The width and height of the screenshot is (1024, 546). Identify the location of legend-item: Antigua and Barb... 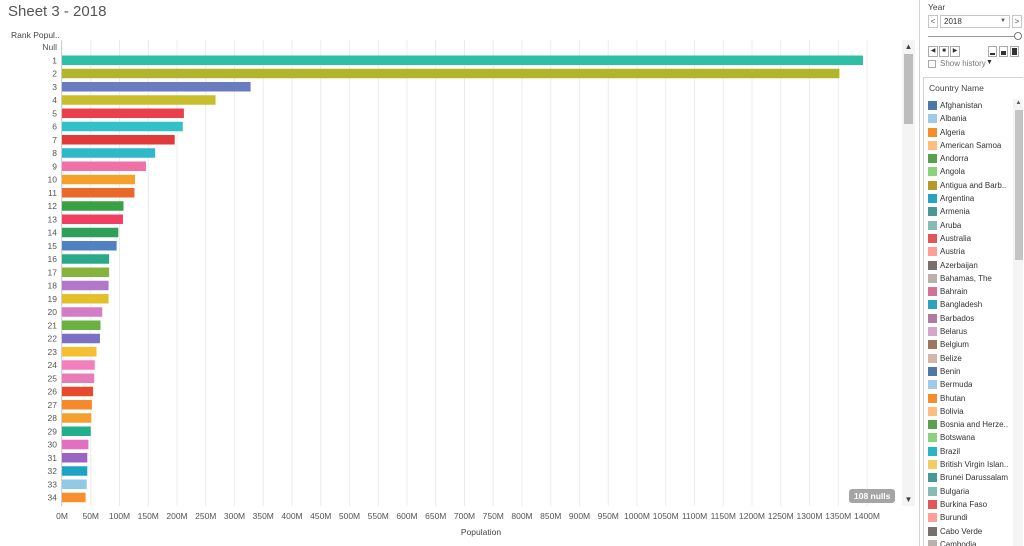
(971, 185).